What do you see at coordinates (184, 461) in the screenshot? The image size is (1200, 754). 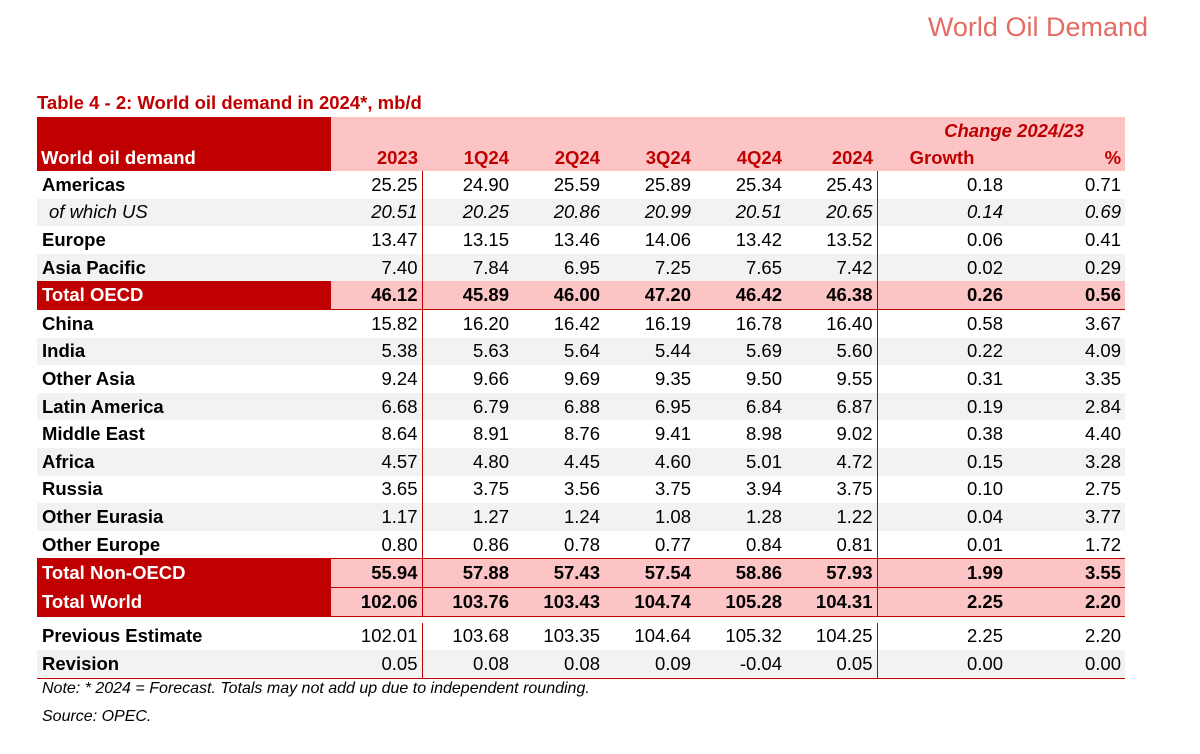 I see `row-label: Africa` at bounding box center [184, 461].